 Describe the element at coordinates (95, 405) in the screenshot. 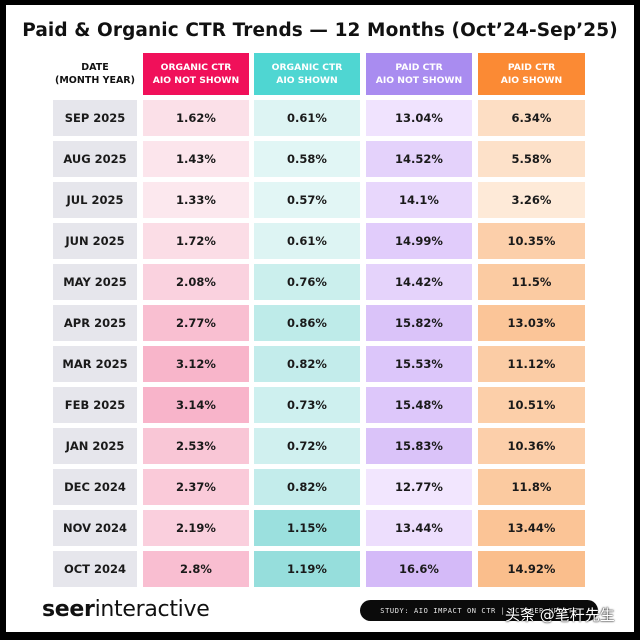

I see `date-cell: FEB 2025` at that location.